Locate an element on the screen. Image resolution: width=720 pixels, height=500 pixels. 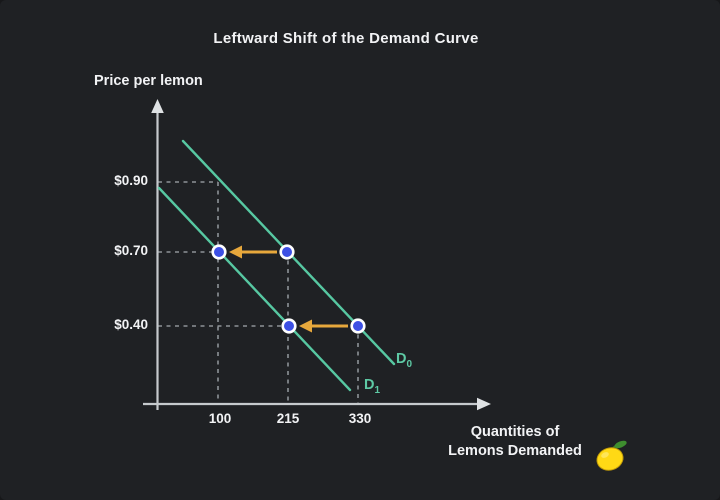
dashed-guides is located at coordinates (258, 292).